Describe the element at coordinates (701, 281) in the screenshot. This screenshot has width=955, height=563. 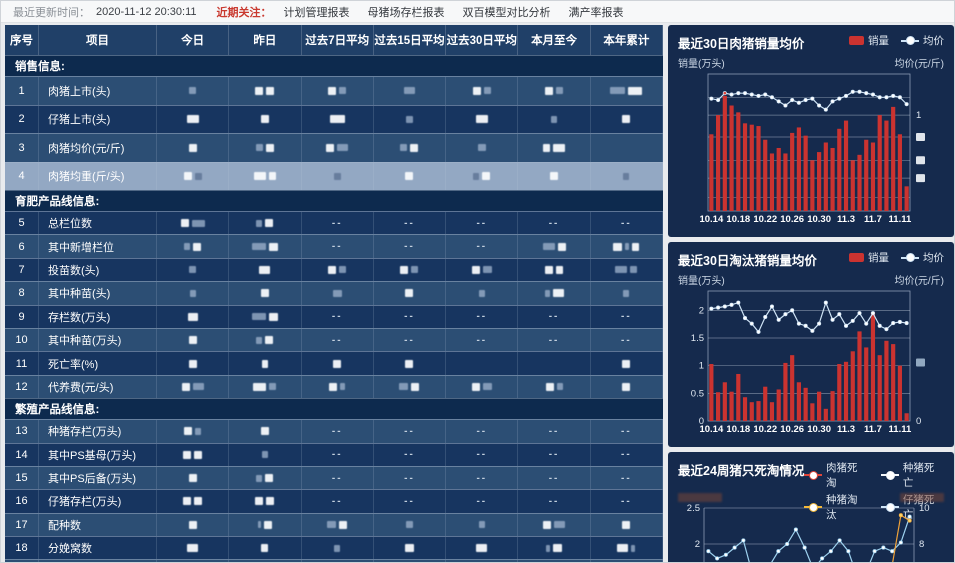
I see `chart2-left-axis-name: 销量(万头)` at that location.